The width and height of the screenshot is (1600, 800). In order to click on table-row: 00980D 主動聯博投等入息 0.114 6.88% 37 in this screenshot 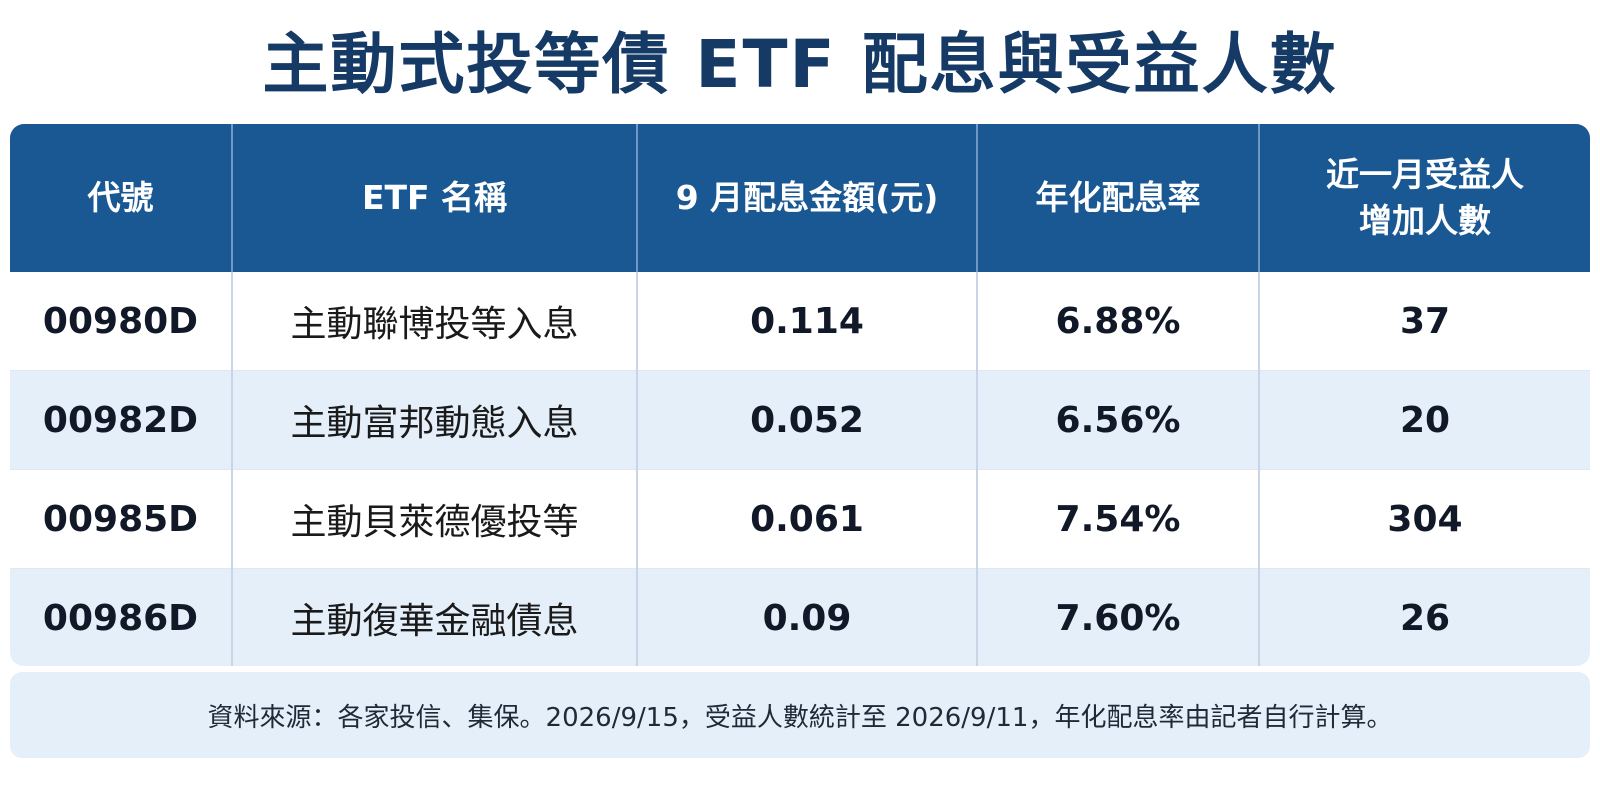, I will do `click(800, 321)`.